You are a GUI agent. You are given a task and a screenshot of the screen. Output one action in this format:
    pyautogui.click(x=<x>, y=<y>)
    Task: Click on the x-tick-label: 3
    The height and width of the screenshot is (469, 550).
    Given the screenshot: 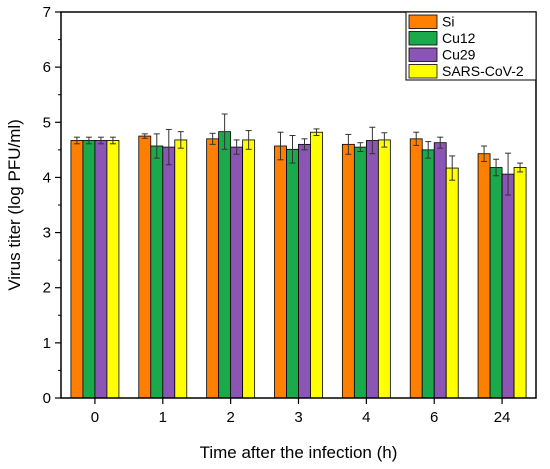 What is the action you would take?
    pyautogui.click(x=298, y=417)
    